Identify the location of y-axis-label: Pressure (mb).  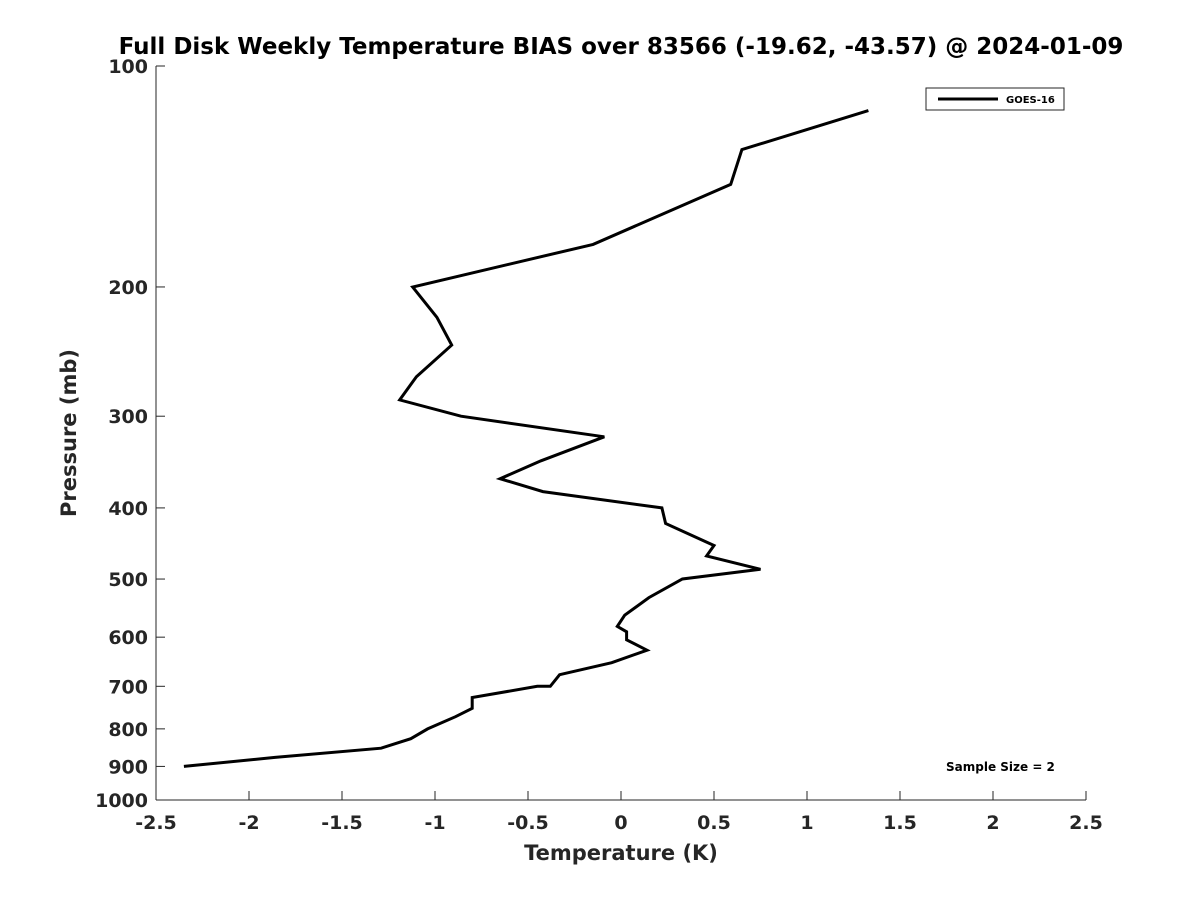
(69, 433).